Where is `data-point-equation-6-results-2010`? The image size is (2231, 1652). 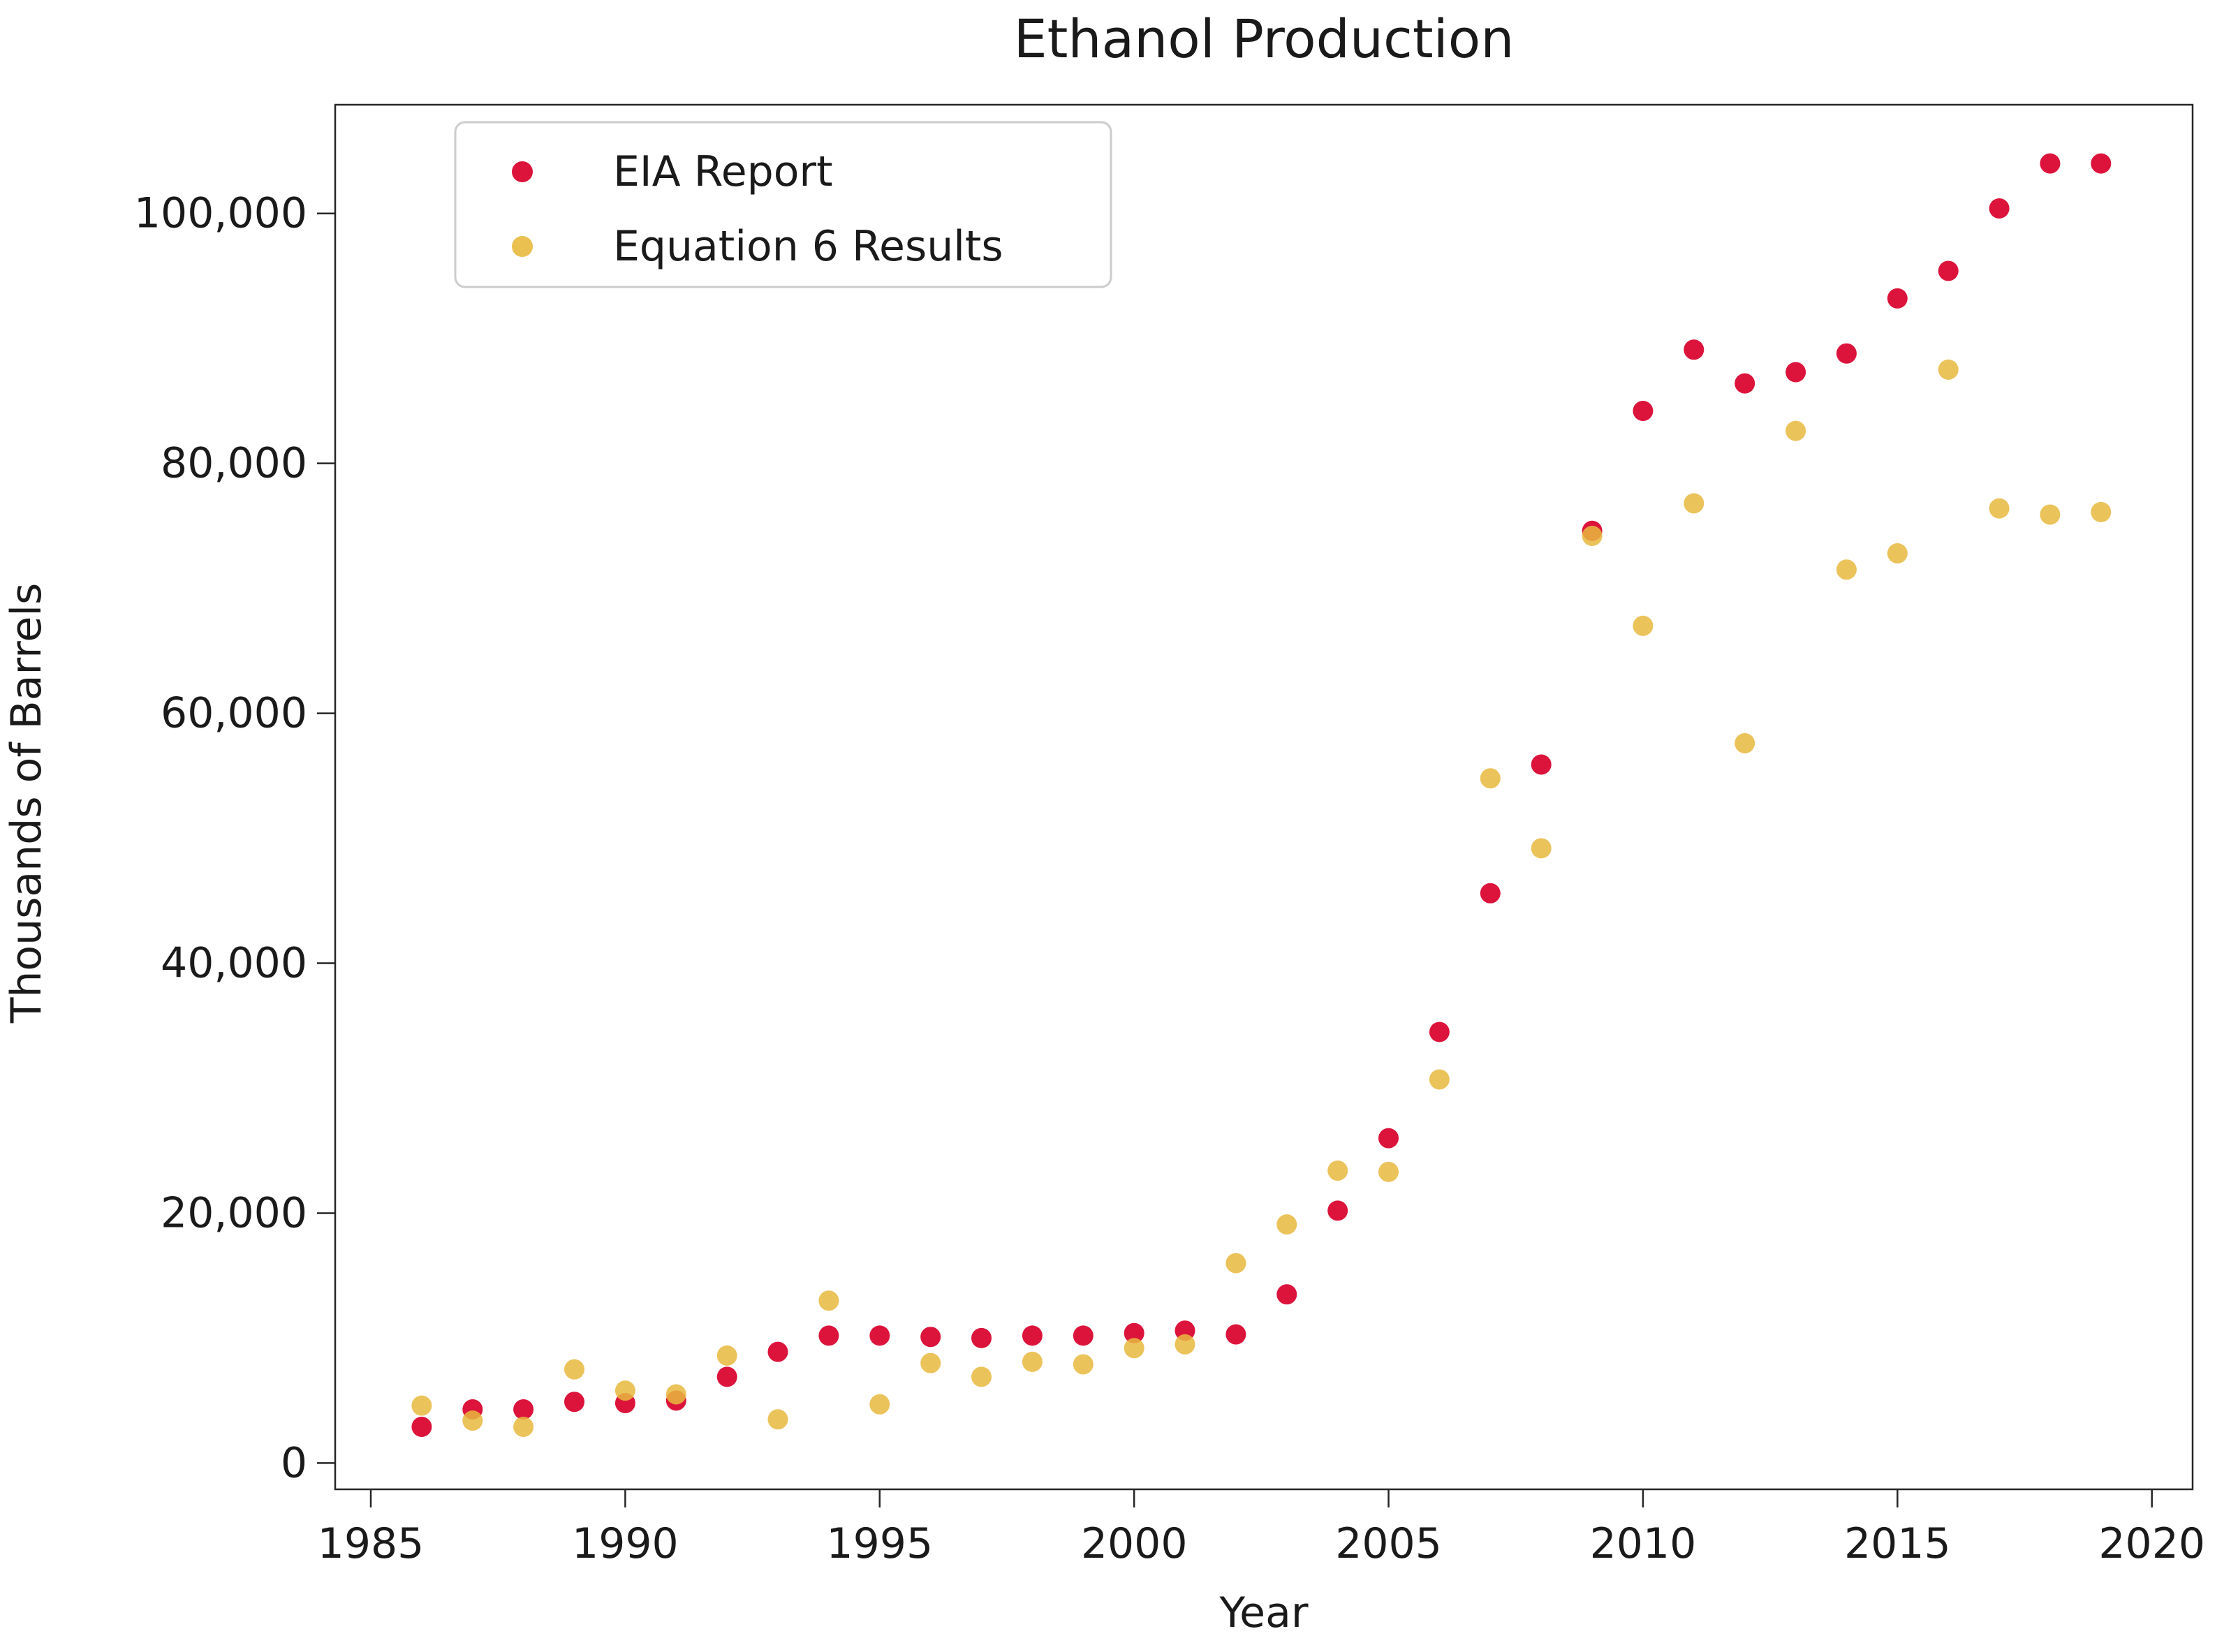
data-point-equation-6-results-2010 is located at coordinates (1644, 625).